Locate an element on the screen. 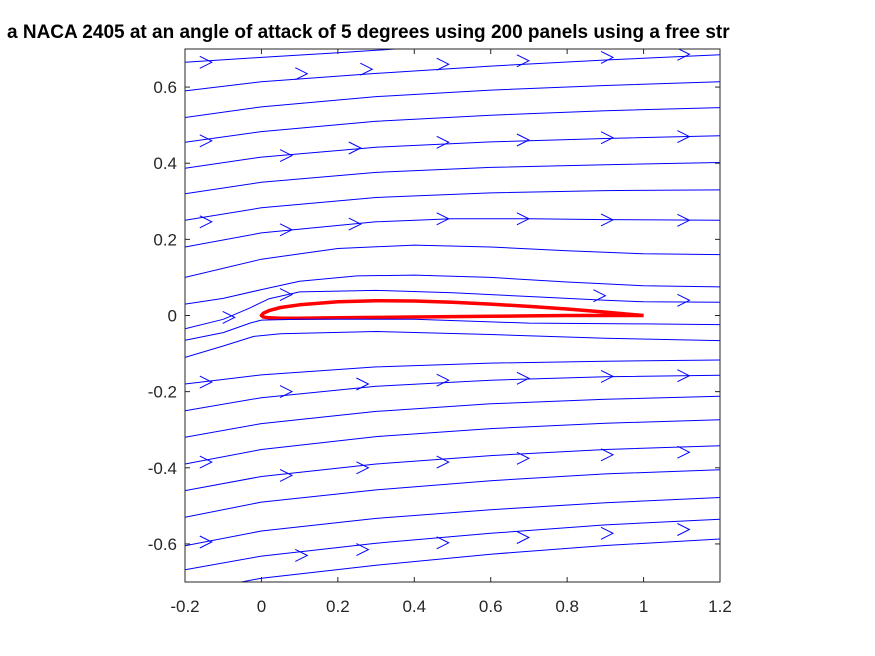 The height and width of the screenshot is (656, 875). x-tick-label: 0.2 is located at coordinates (338, 606).